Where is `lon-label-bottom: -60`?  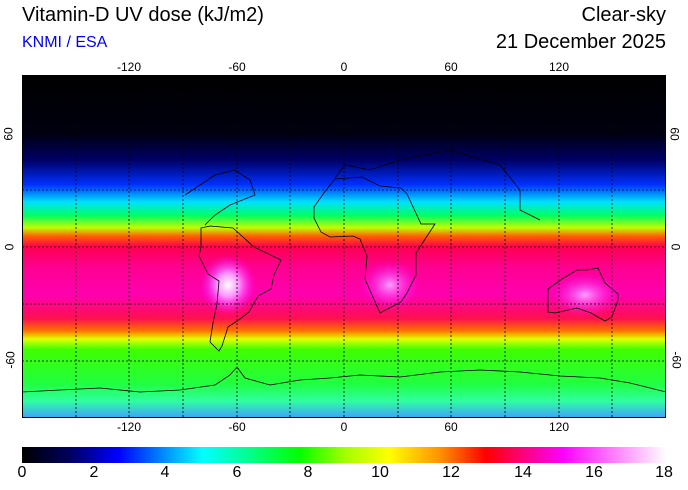 lon-label-bottom: -60 is located at coordinates (237, 427).